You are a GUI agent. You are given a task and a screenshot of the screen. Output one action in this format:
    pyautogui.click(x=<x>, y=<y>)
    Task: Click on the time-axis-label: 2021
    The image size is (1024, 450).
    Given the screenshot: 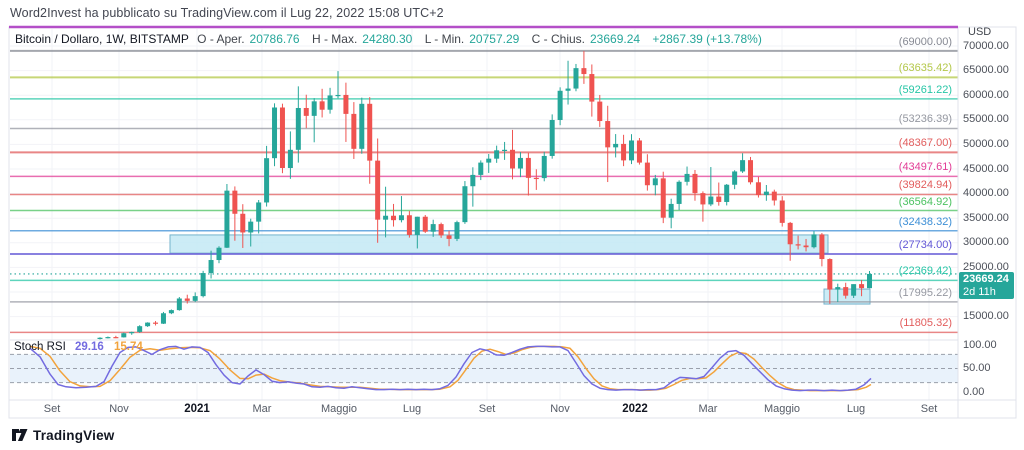 What is the action you would take?
    pyautogui.click(x=197, y=409)
    